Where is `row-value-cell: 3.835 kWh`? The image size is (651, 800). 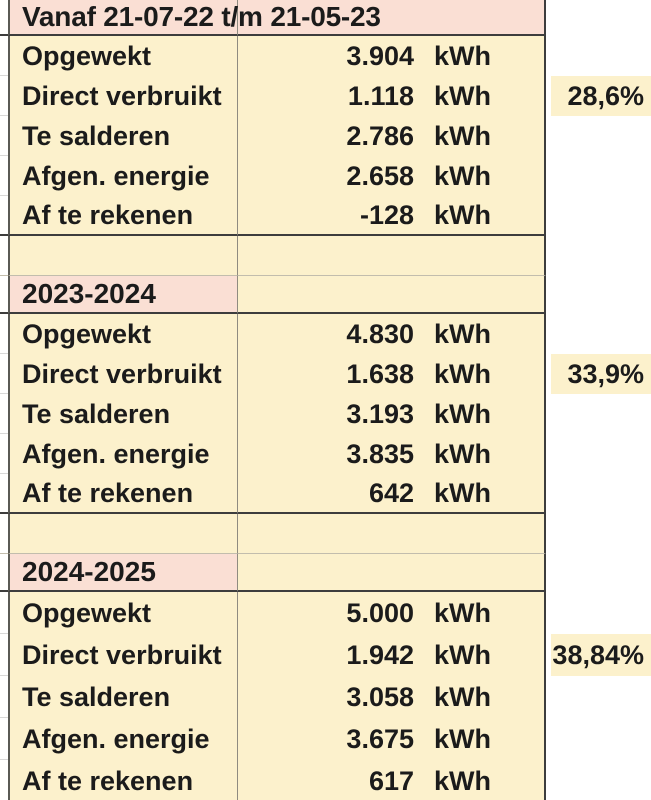
row-value-cell: 3.835 kWh is located at coordinates (391, 454).